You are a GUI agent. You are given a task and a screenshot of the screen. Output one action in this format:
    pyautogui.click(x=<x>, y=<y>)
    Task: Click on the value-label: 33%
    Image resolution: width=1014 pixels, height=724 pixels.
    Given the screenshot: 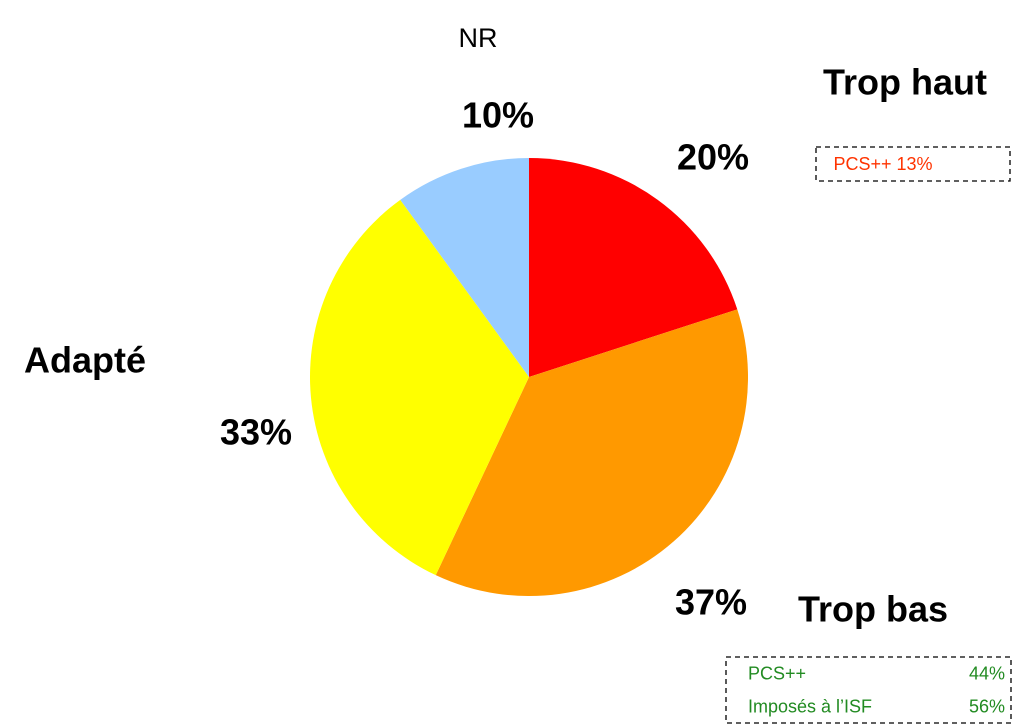 What is the action you would take?
    pyautogui.click(x=256, y=432)
    